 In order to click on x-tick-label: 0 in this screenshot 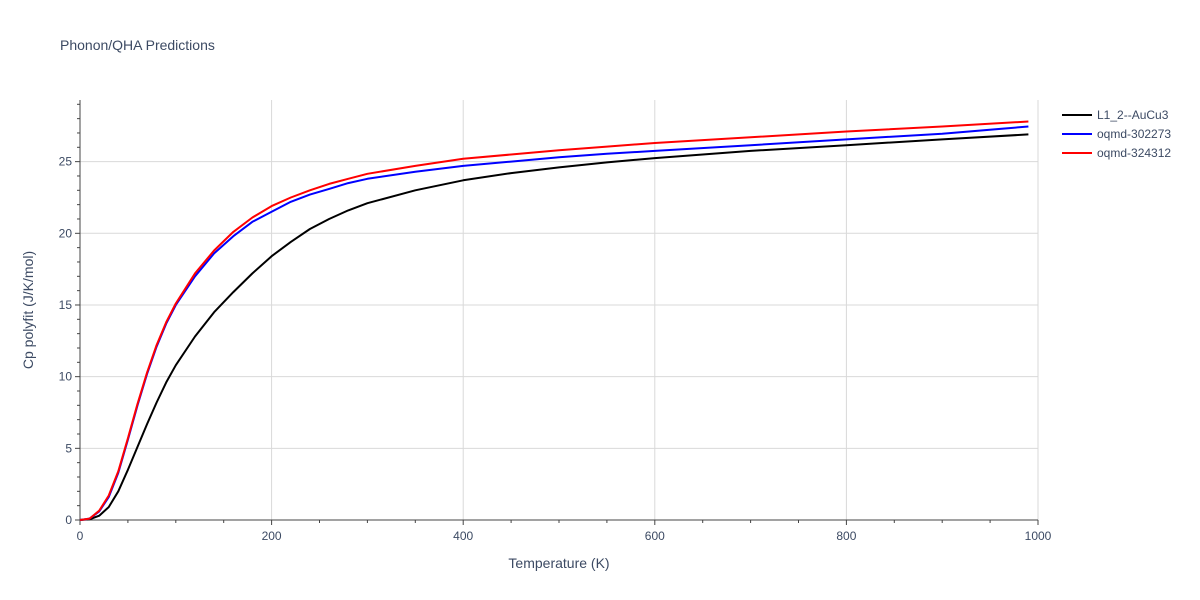, I will do `click(80, 536)`.